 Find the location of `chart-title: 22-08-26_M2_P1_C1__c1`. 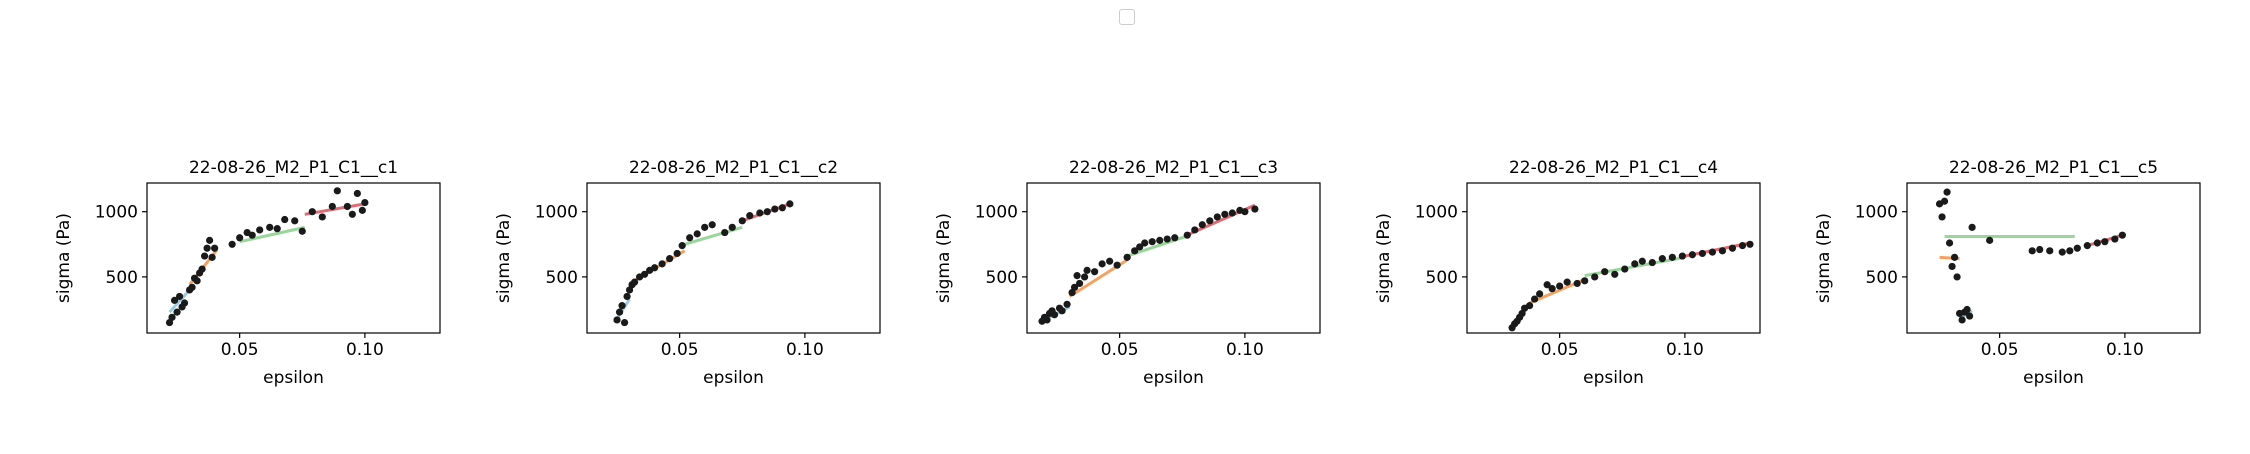

chart-title: 22-08-26_M2_P1_C1__c1 is located at coordinates (293, 168).